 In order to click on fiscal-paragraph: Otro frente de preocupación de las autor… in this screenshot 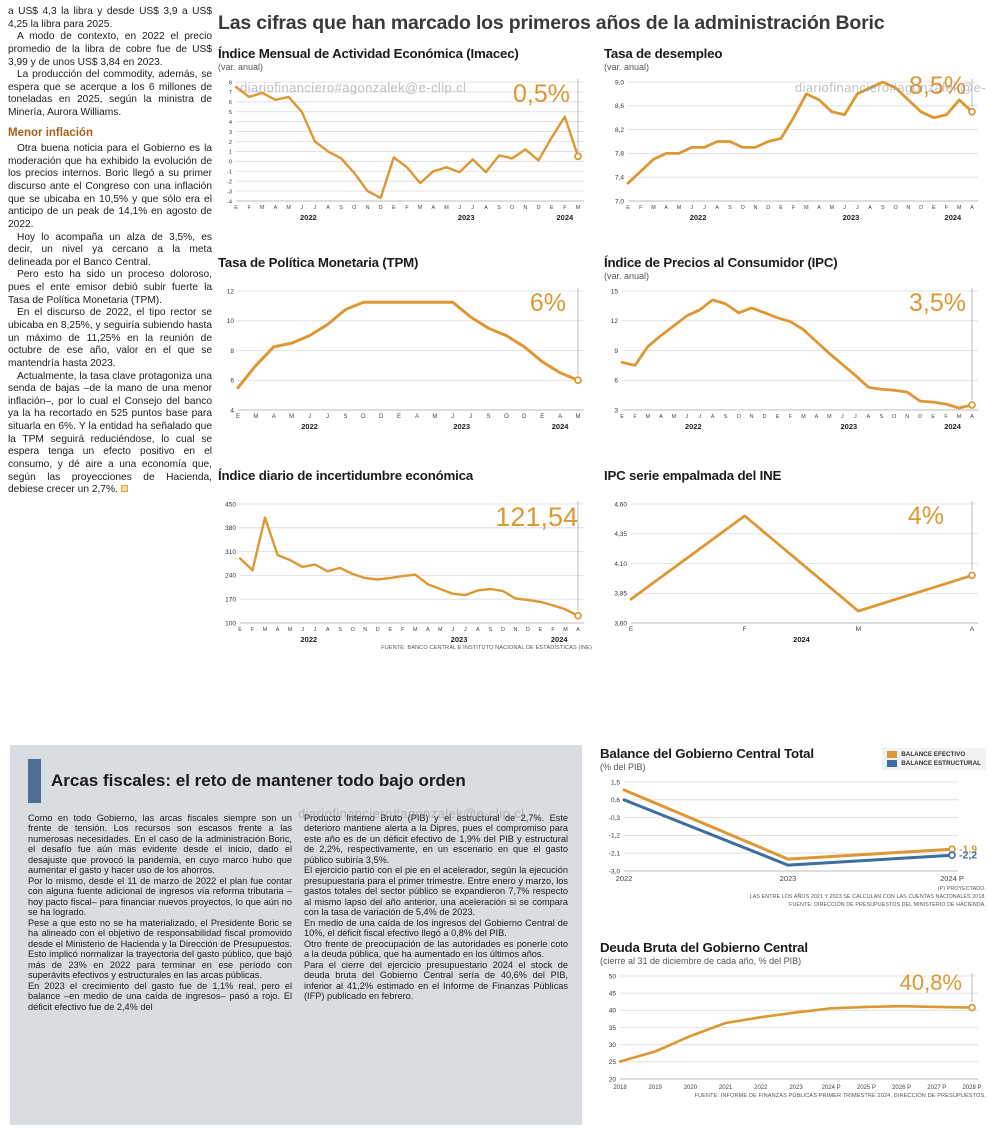, I will do `click(436, 949)`.